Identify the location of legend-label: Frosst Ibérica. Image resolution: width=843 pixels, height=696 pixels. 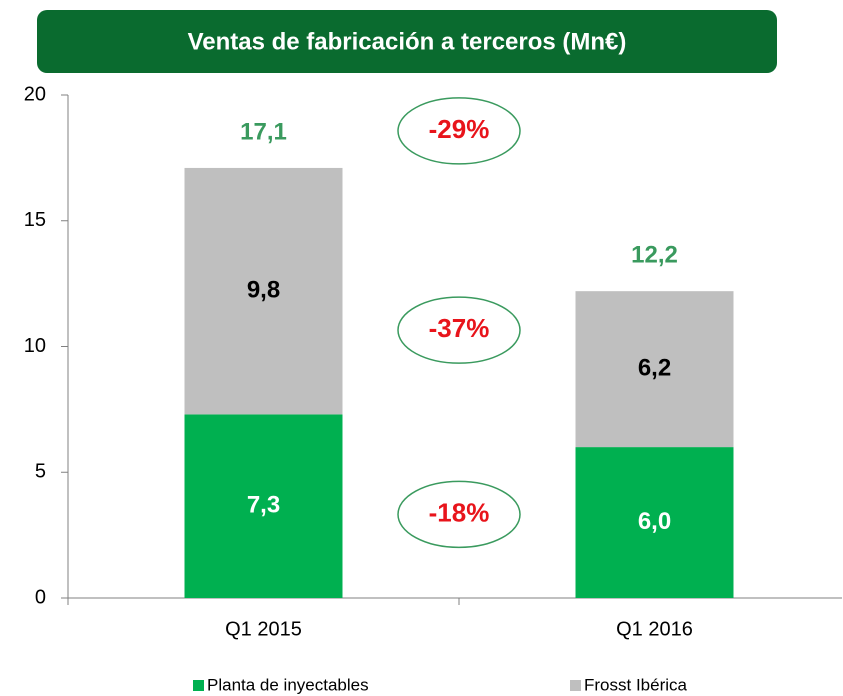
(636, 684).